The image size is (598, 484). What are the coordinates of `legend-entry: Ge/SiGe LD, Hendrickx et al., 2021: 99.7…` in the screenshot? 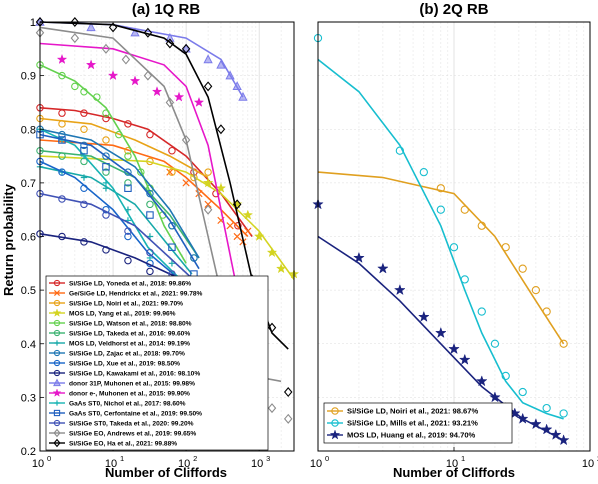 It's located at (126, 293).